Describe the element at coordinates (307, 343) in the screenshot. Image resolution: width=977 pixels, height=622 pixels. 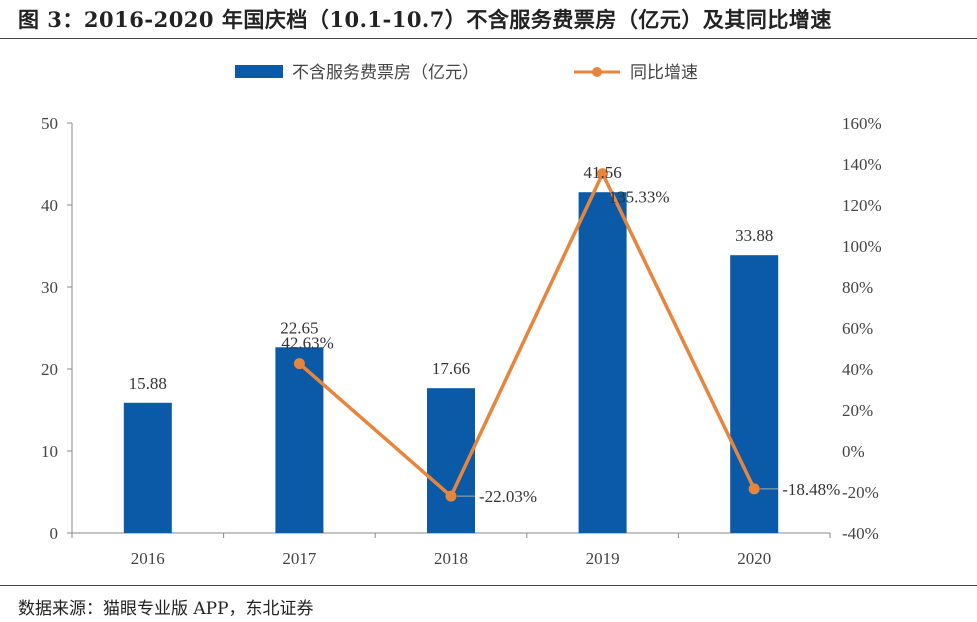
I see `growth-value-label: 42.63%` at that location.